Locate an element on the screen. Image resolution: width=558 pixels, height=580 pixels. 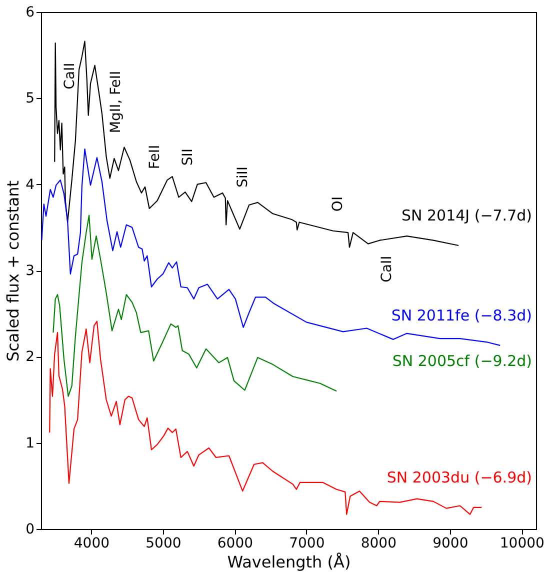
annotation: SiII is located at coordinates (243, 177).